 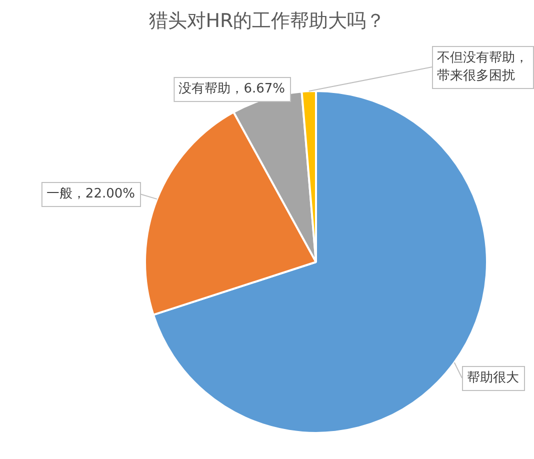 What do you see at coordinates (493, 378) in the screenshot?
I see `slice-label: 帮助很大` at bounding box center [493, 378].